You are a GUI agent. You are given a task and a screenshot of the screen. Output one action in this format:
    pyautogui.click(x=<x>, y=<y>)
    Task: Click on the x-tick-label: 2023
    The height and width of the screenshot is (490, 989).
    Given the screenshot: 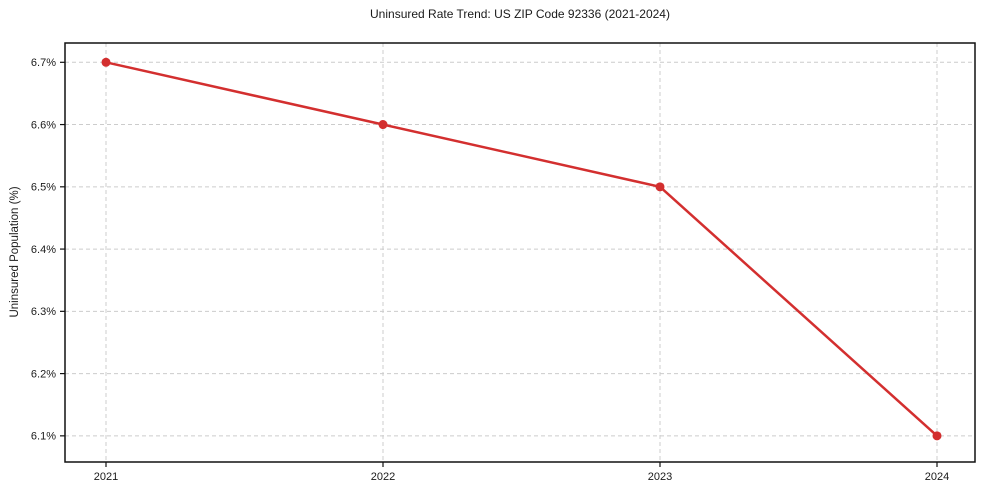 What is the action you would take?
    pyautogui.click(x=660, y=477)
    